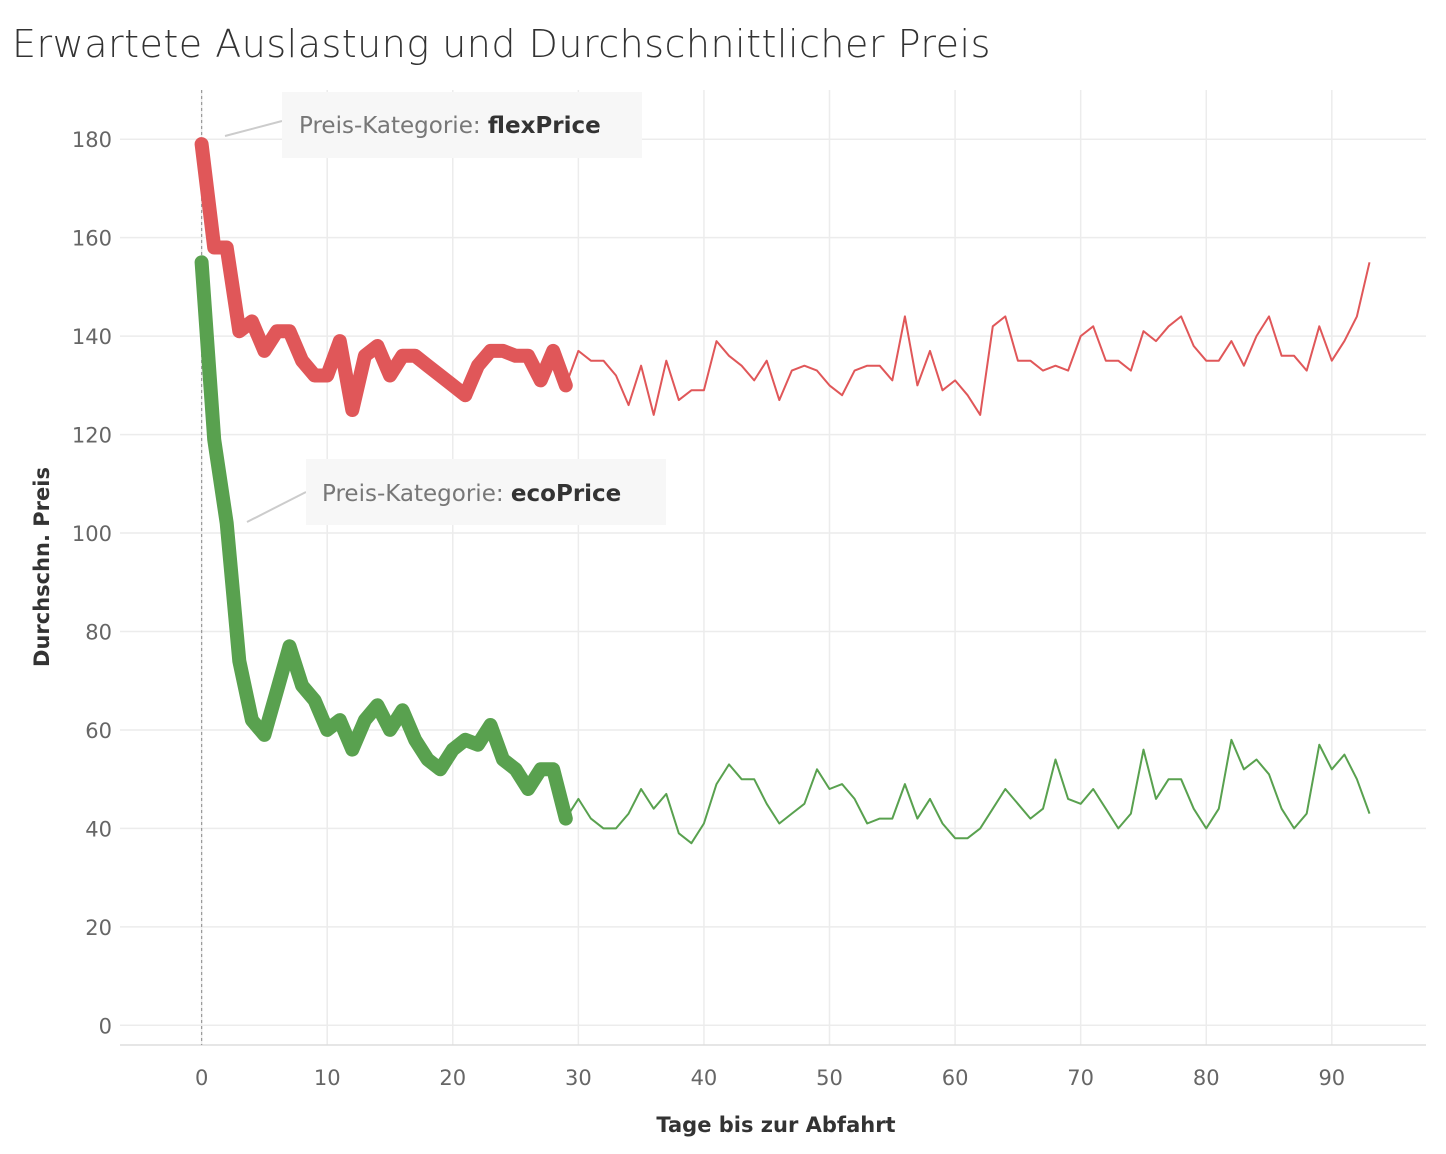  Describe the element at coordinates (452, 1078) in the screenshot. I see `x-tick-label: 20` at that location.